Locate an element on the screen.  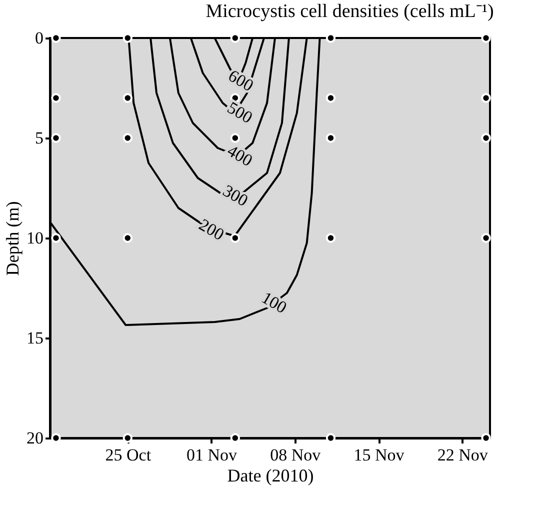
x-tick-label: 25 Oct is located at coordinates (128, 455).